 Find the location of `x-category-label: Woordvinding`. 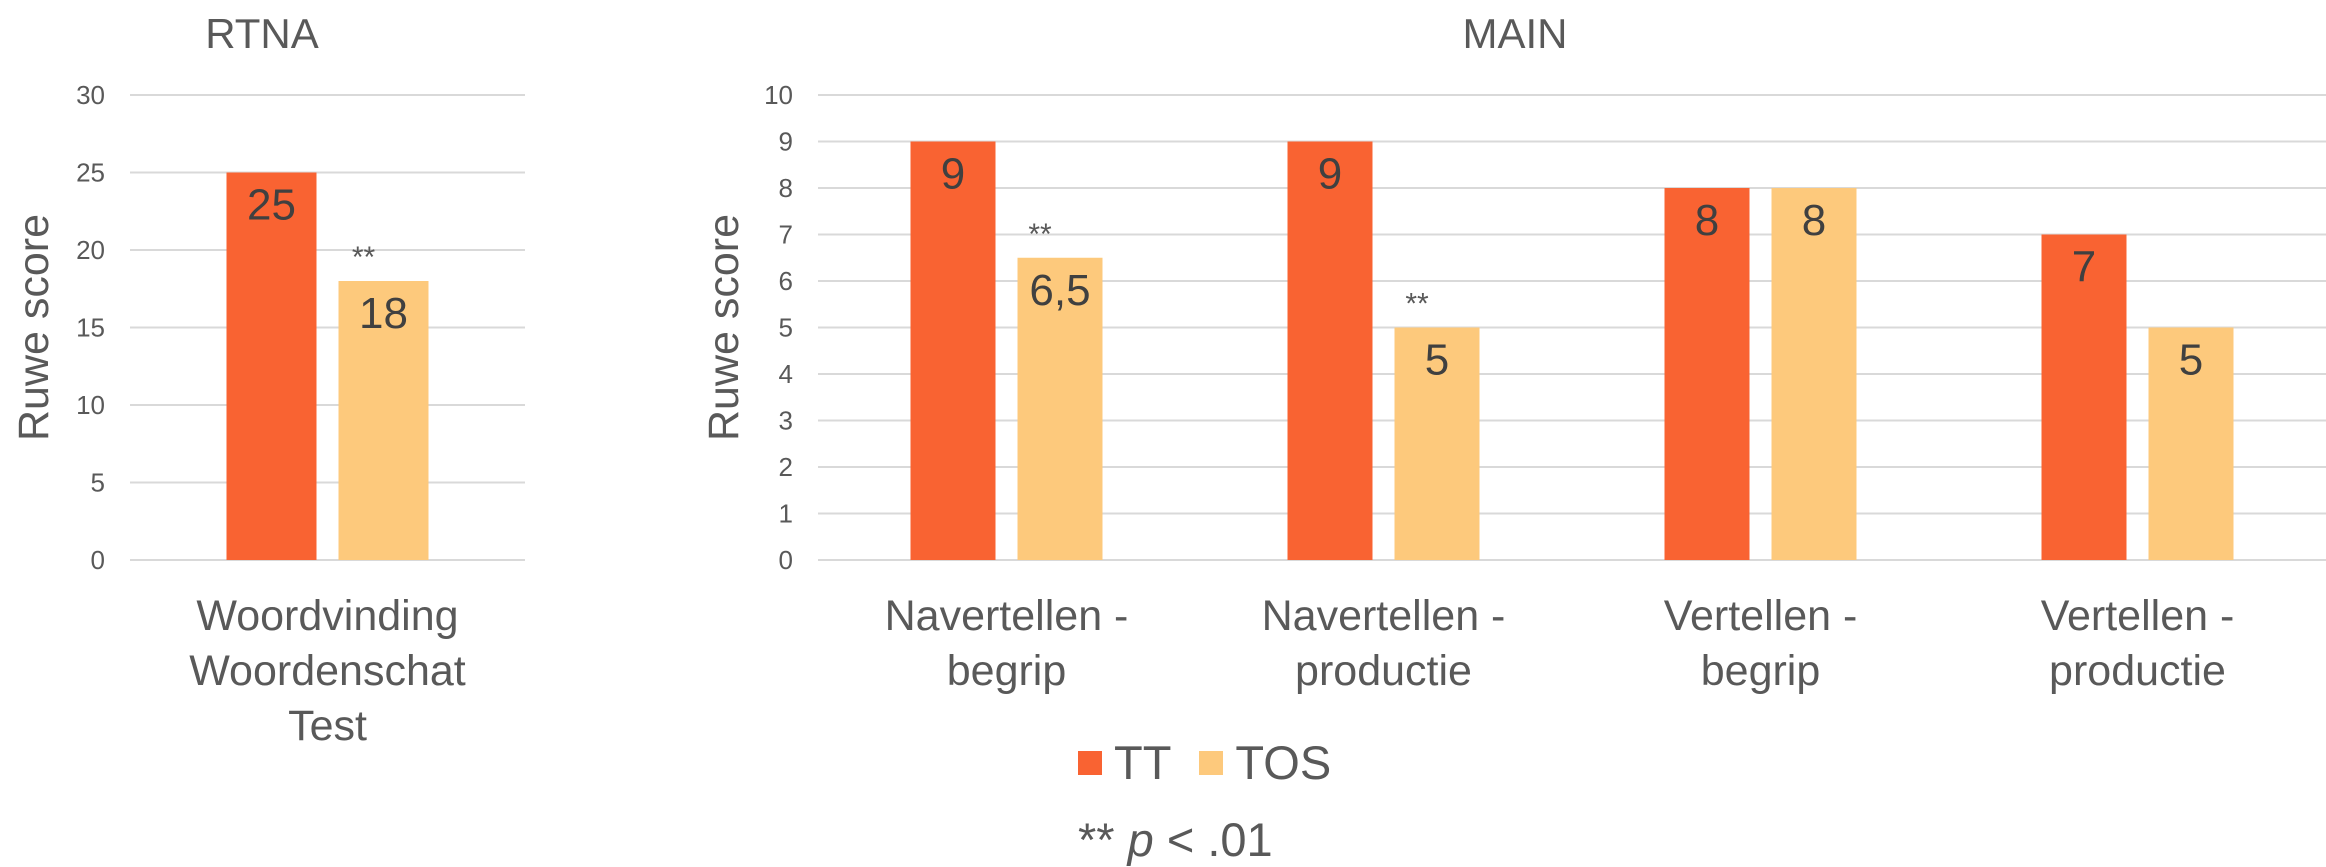

x-category-label: Woordvinding is located at coordinates (327, 616).